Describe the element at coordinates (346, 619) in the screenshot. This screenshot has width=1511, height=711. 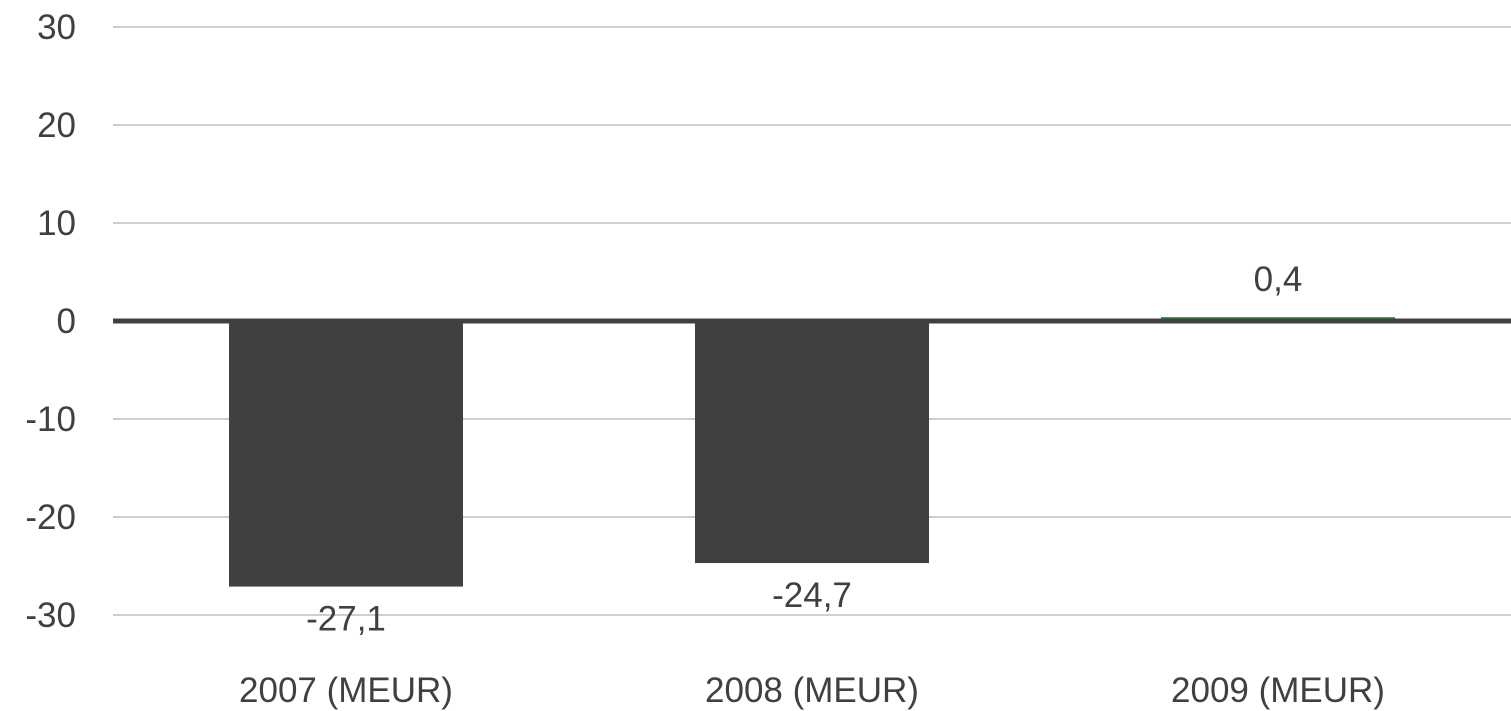
I see `data-label: -27,1` at that location.